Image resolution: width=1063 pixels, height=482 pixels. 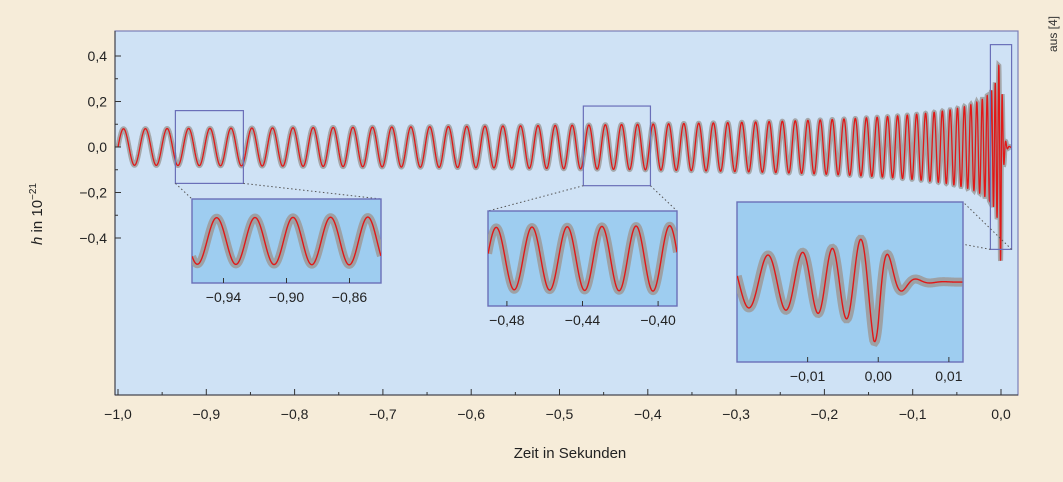 What do you see at coordinates (1001, 414) in the screenshot?
I see `x-tick-label: 0,0` at bounding box center [1001, 414].